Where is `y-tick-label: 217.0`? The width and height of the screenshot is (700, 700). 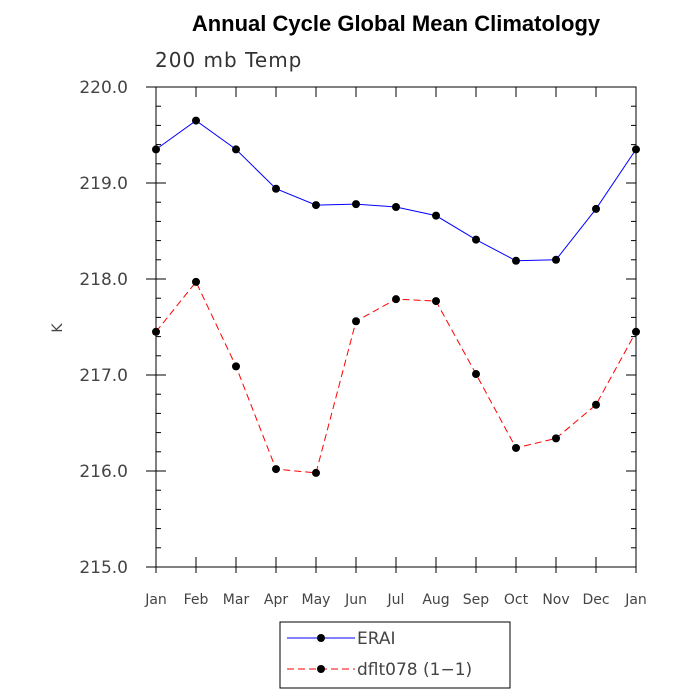 y-tick-label: 217.0 is located at coordinates (103, 376).